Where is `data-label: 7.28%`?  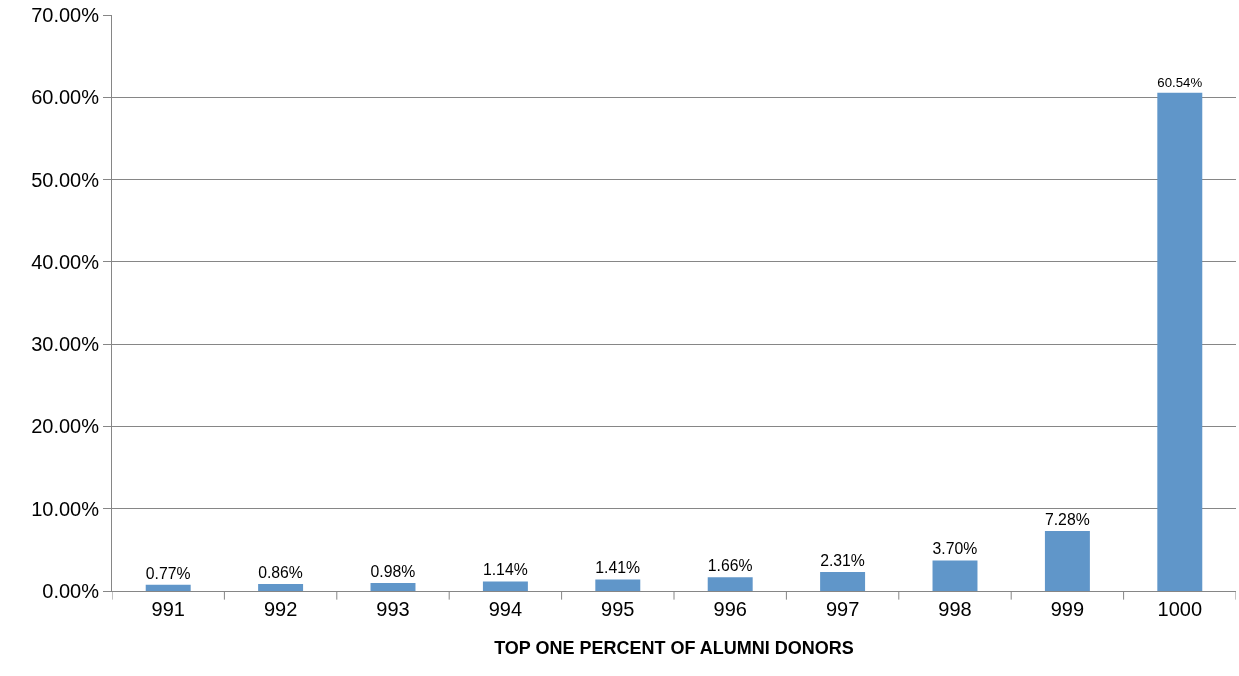 data-label: 7.28% is located at coordinates (1067, 519).